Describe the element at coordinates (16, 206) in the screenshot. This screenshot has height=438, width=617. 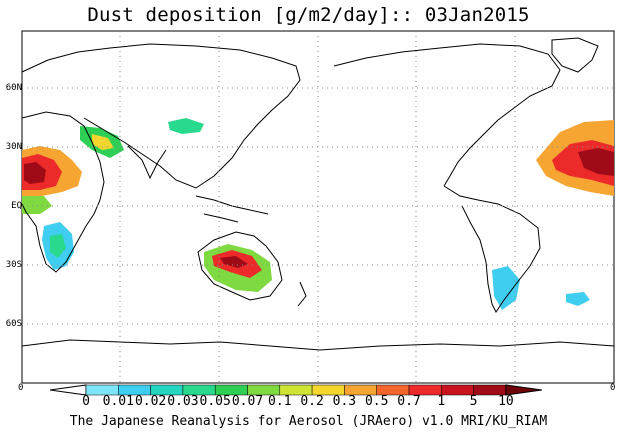
I see `lat-label-eq: EQ` at that location.